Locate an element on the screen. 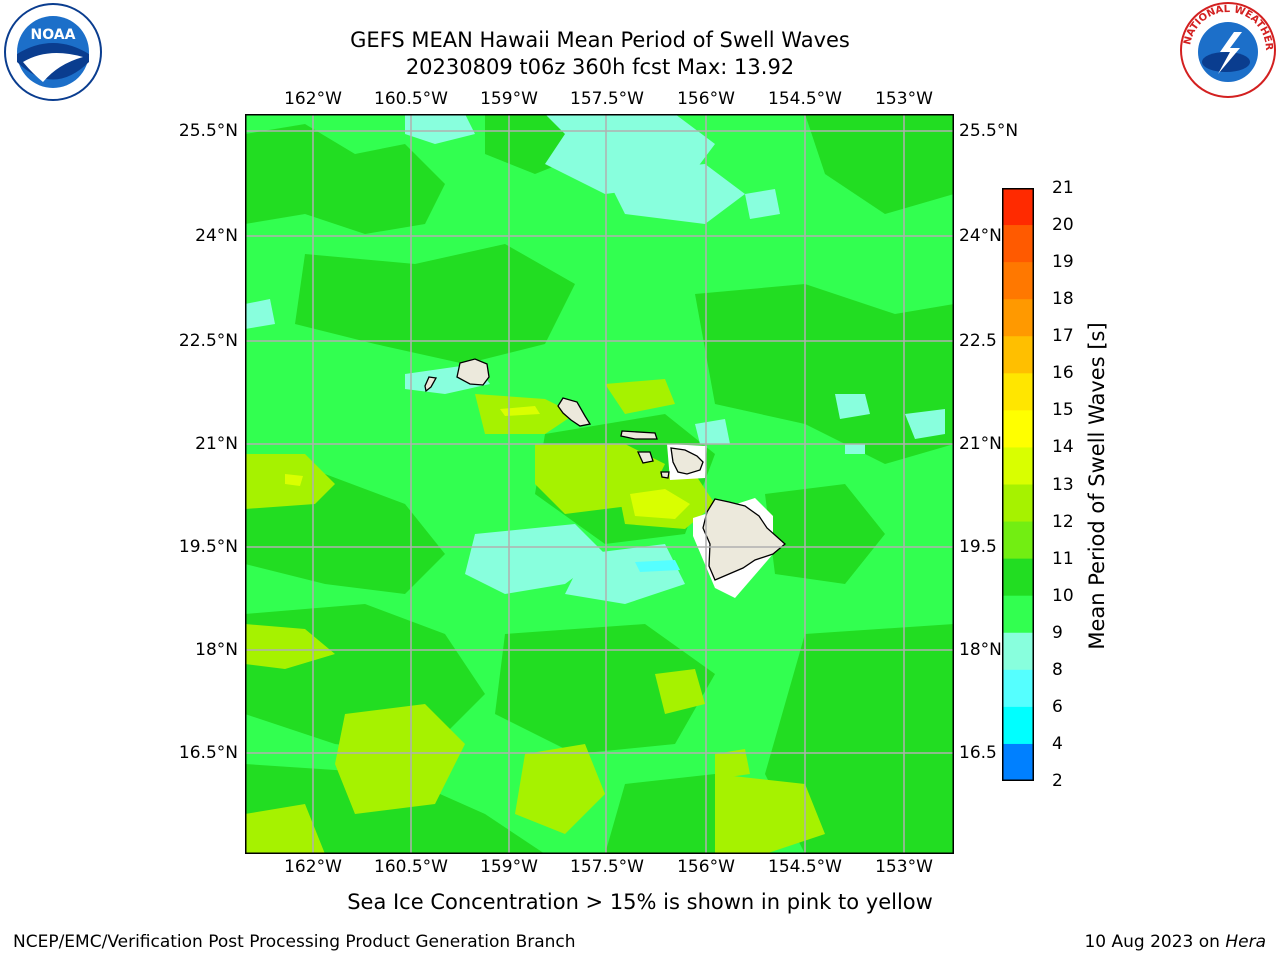 This screenshot has width=1280, height=960. lat-tick-left: 24°N is located at coordinates (216, 236).